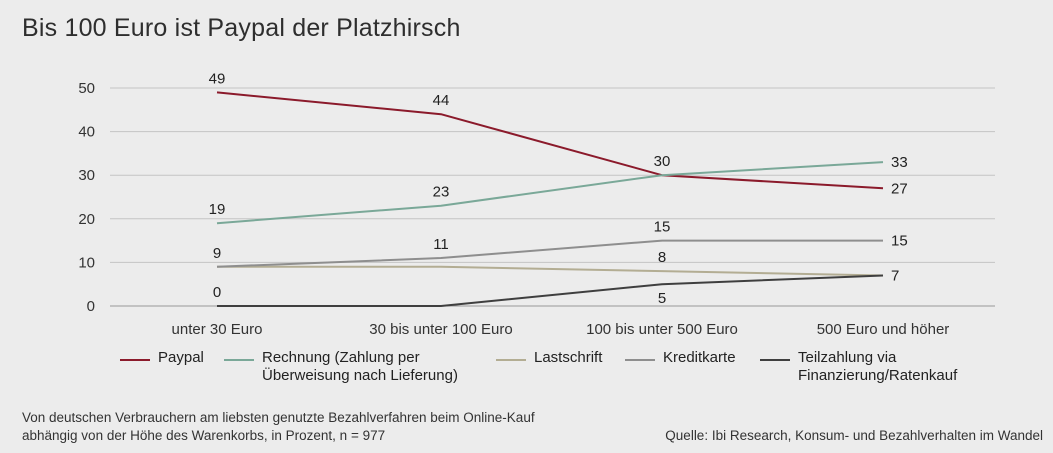 The image size is (1053, 453). What do you see at coordinates (217, 253) in the screenshot?
I see `data-label: 9` at bounding box center [217, 253].